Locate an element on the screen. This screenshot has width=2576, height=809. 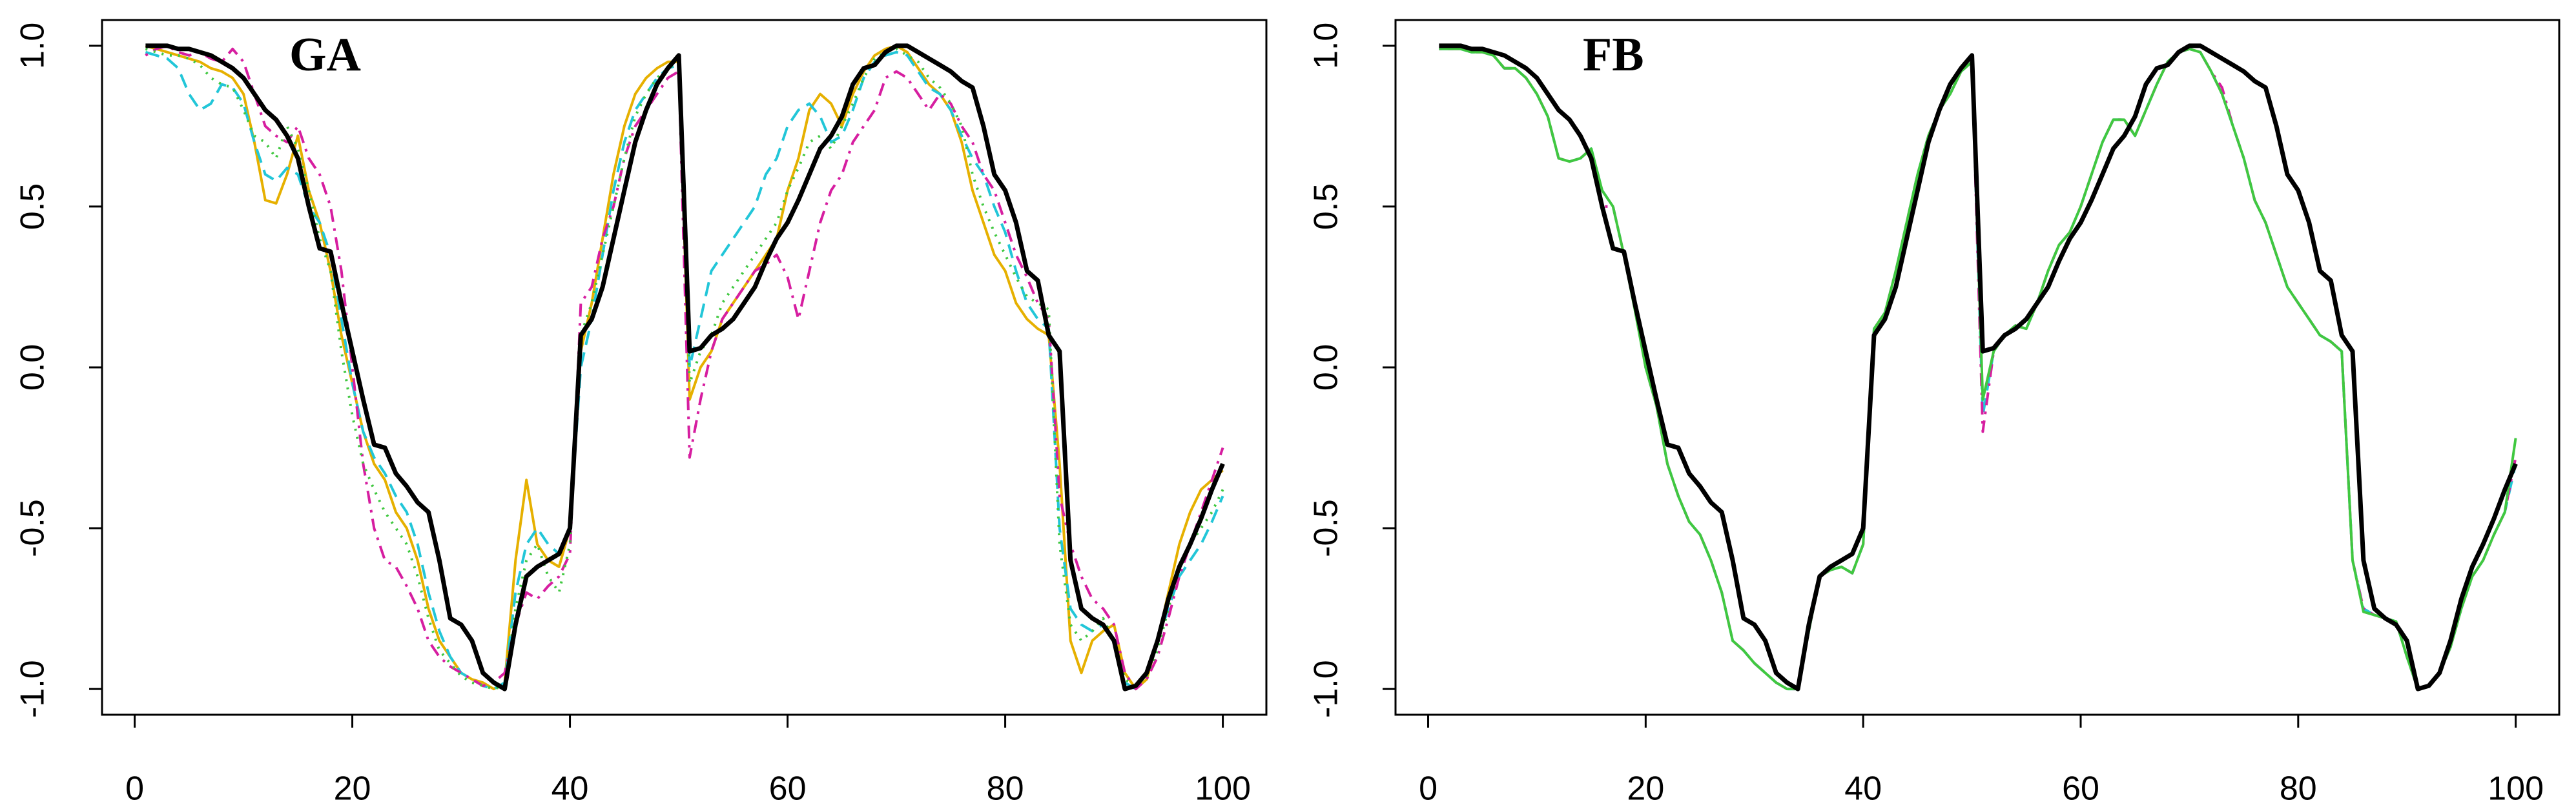
chart-title: GA is located at coordinates (325, 54).